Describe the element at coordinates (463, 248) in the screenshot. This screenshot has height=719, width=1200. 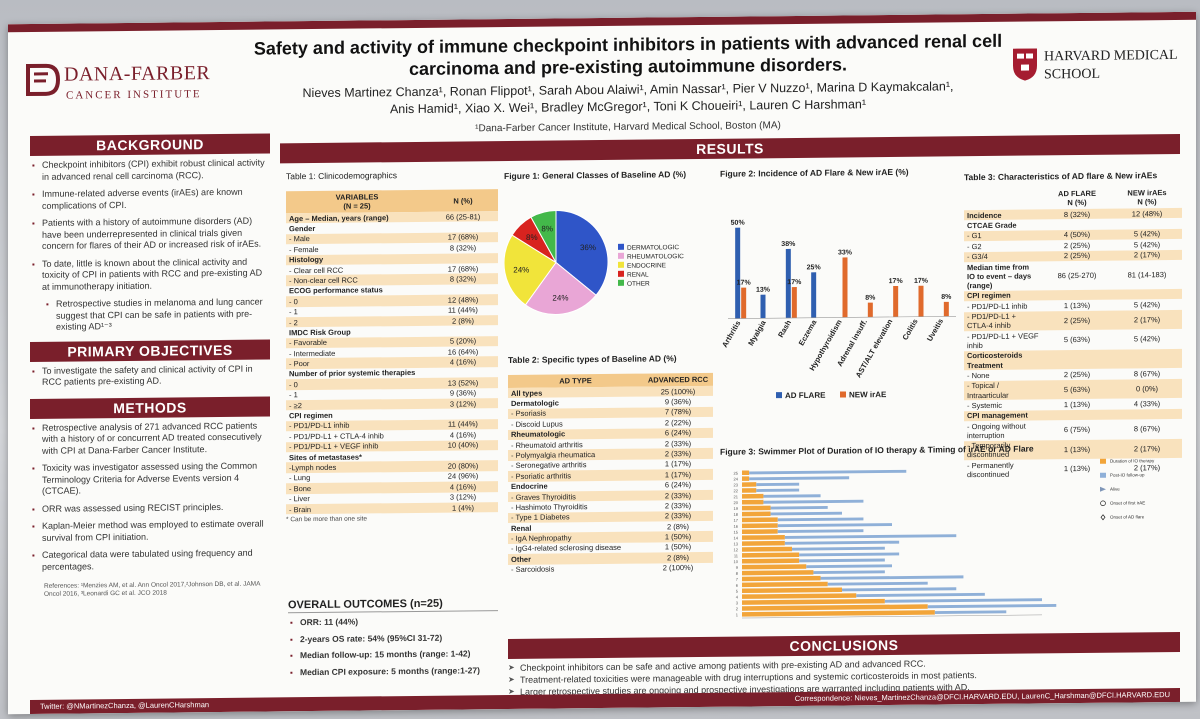
I see `table-cell-value: 8 (32%)` at that location.